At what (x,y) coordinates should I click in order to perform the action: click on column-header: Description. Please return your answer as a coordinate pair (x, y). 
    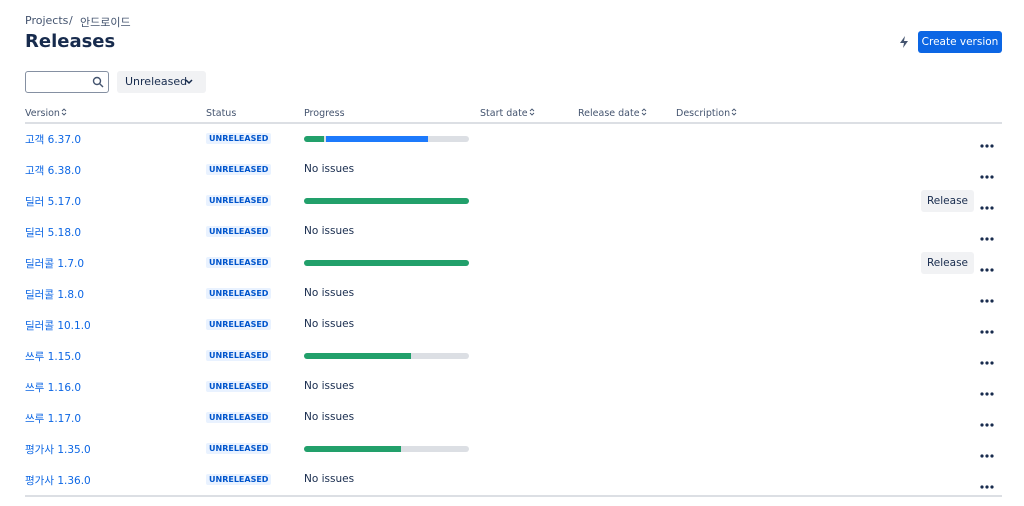
    Looking at the image, I should click on (706, 113).